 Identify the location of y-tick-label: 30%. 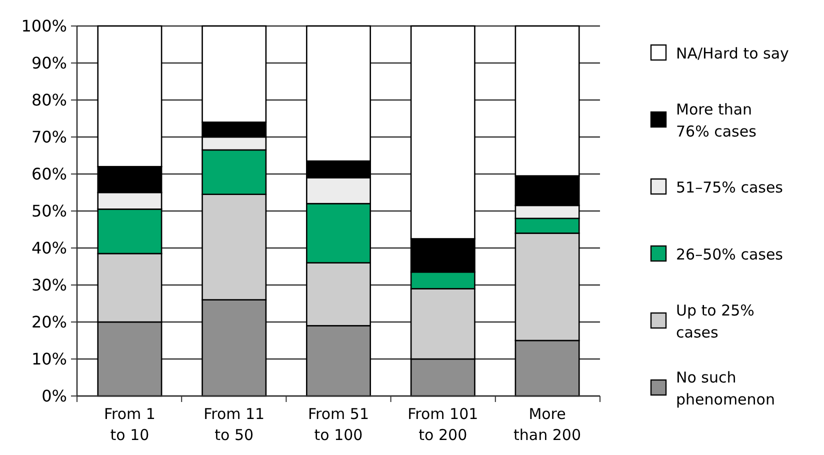
(49, 285).